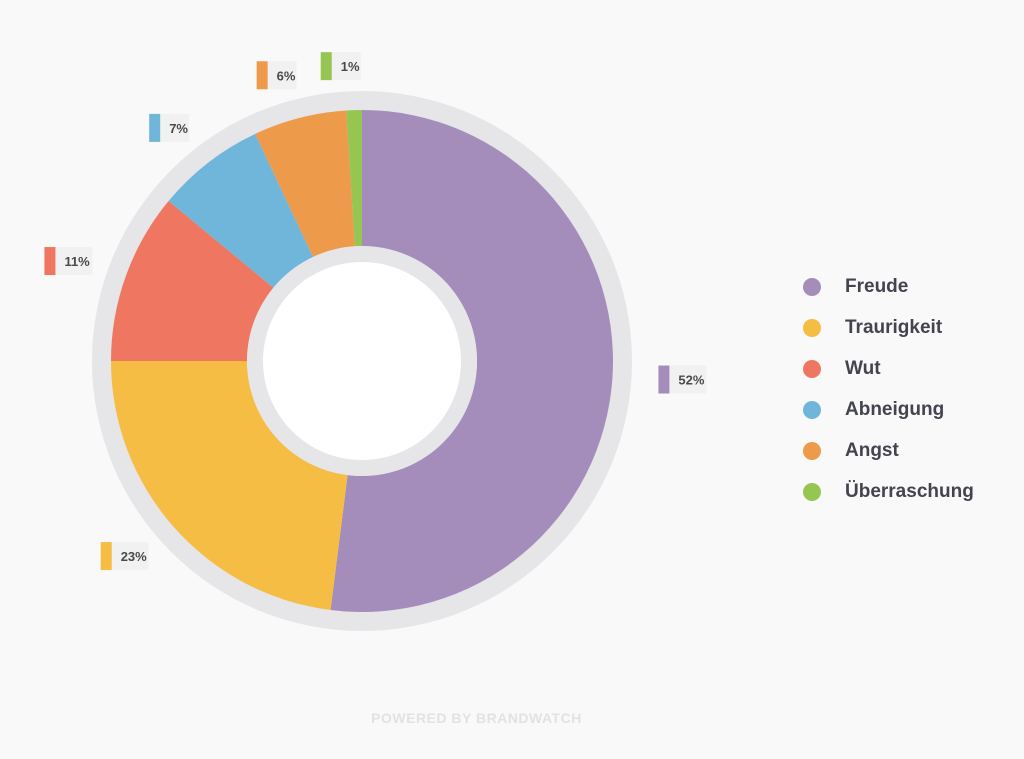 This screenshot has height=759, width=1024. What do you see at coordinates (877, 286) in the screenshot?
I see `legend-label: Freude` at bounding box center [877, 286].